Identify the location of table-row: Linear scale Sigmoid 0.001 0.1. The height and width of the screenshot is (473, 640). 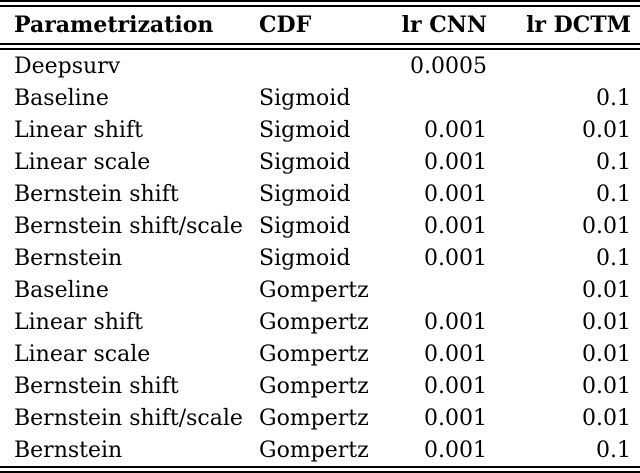
(320, 162).